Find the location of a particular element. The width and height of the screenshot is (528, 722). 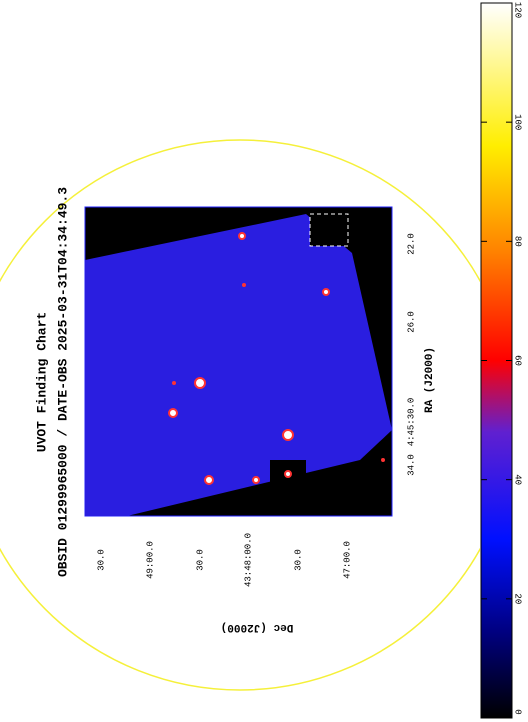

colorbar-tick-label: 100 is located at coordinates (518, 122).